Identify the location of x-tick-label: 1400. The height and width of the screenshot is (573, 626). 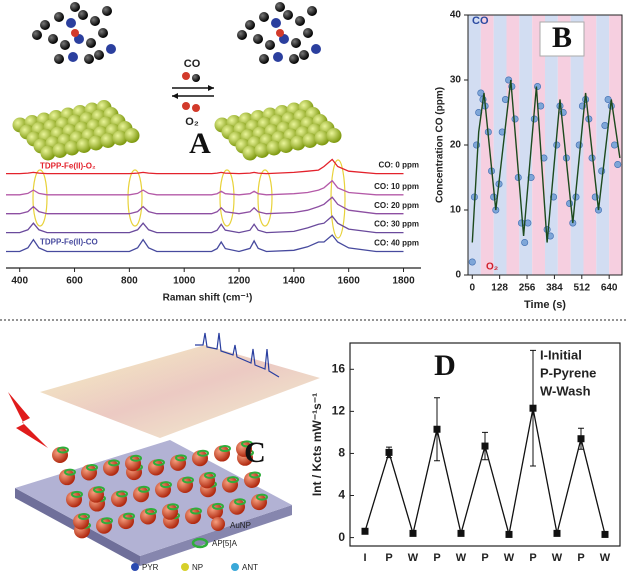
(294, 281).